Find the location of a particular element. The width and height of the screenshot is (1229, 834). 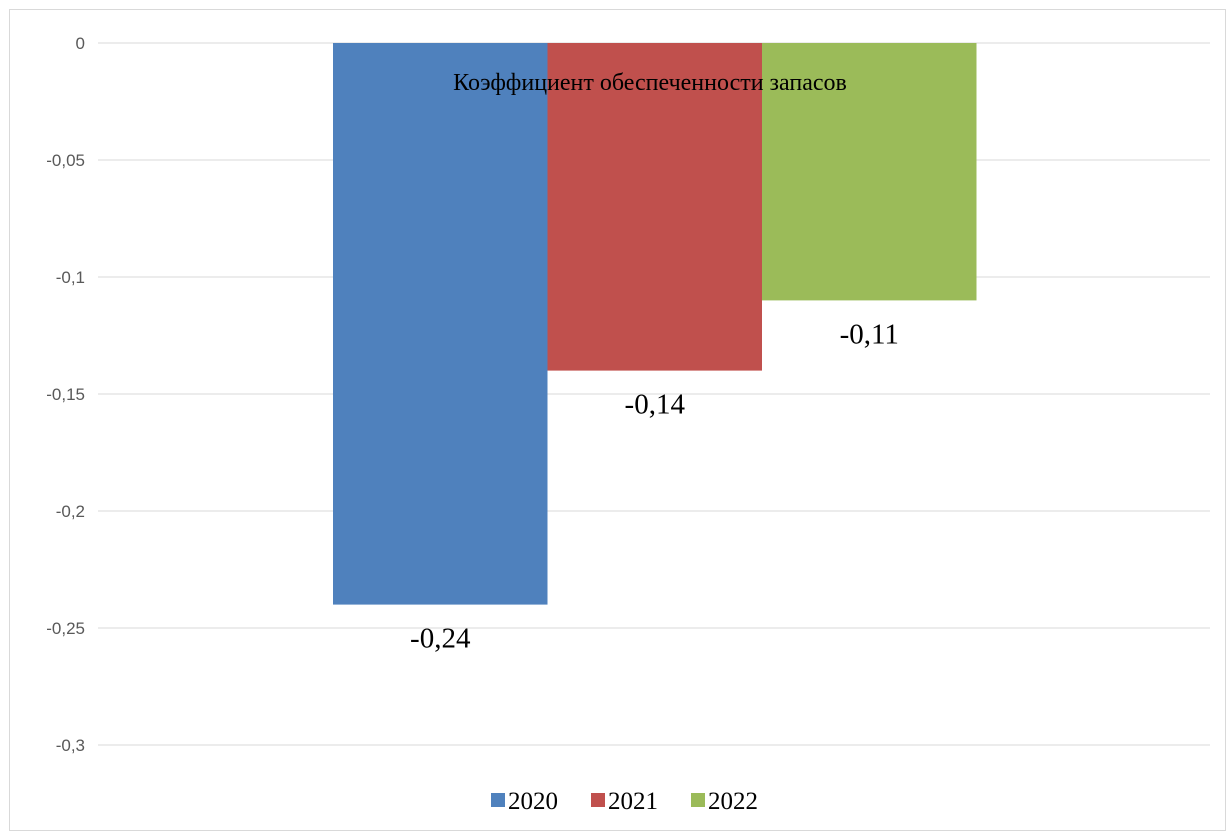

legend-label-2020: 2020 is located at coordinates (533, 801).